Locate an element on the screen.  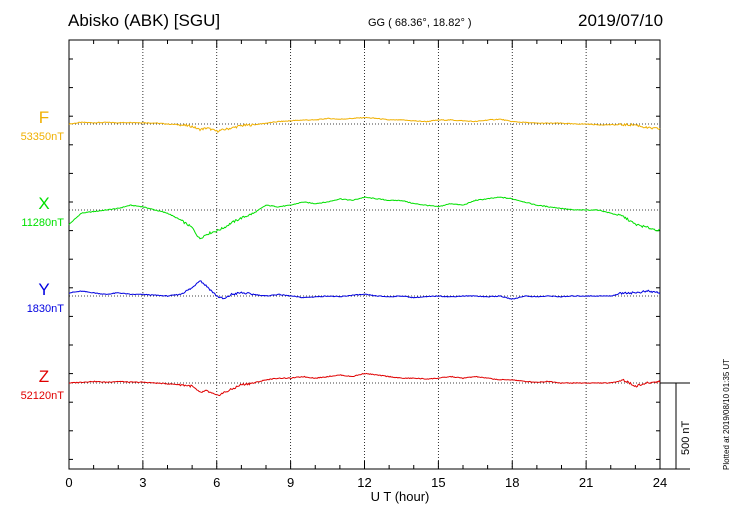
series-label-f: F is located at coordinates (44, 117).